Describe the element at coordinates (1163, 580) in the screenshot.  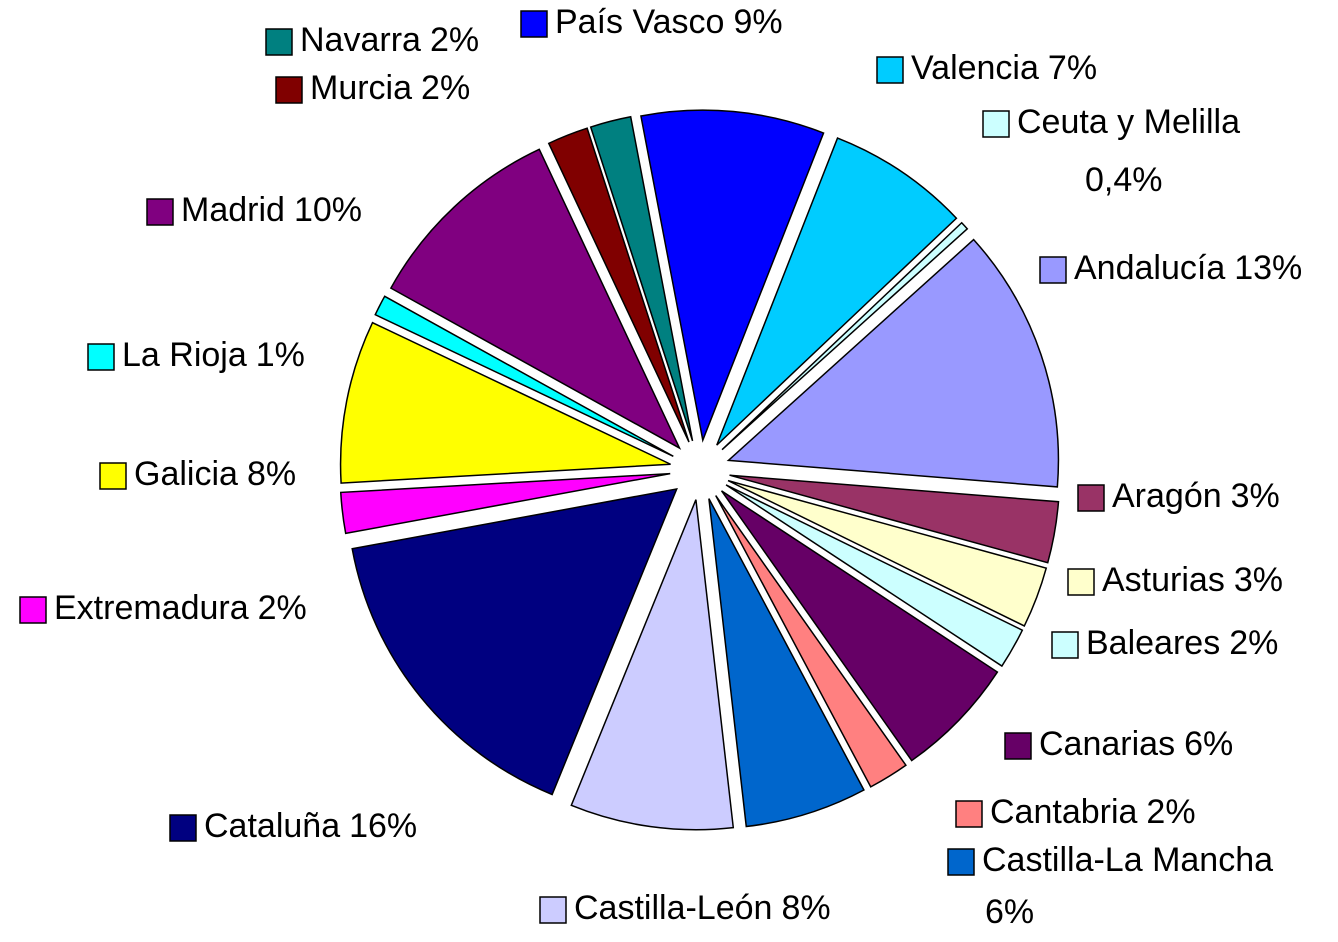
I see `slice-label: Asturias` at that location.